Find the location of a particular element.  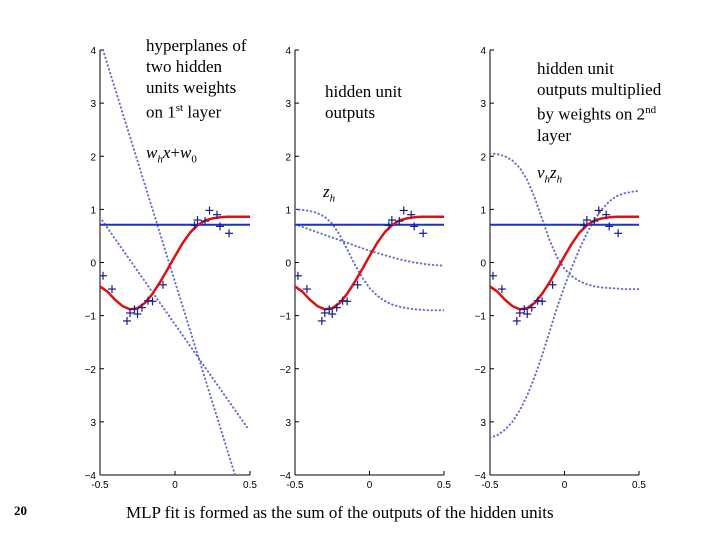

annotation-line: by weights on 2nd is located at coordinates (599, 112).